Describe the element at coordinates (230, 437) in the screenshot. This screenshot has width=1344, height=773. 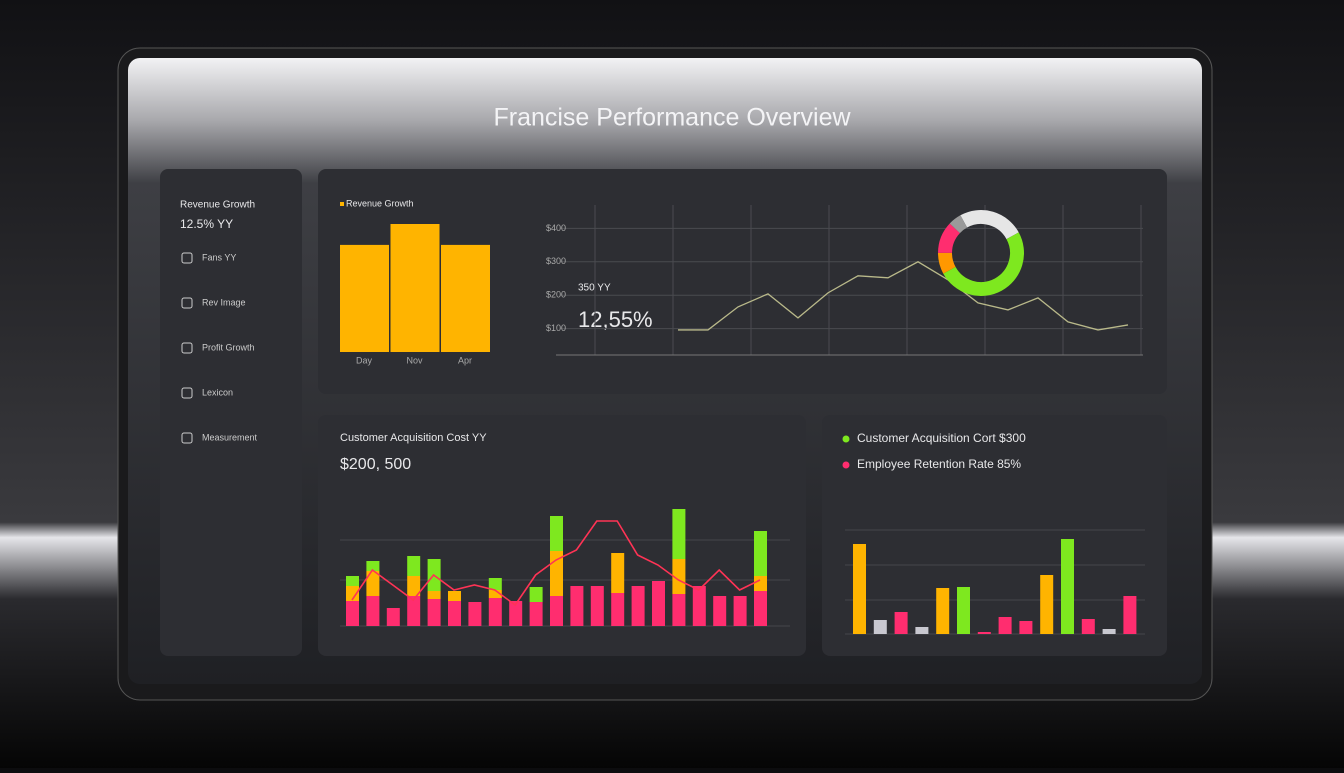
I see `nav-item: Measurement` at that location.